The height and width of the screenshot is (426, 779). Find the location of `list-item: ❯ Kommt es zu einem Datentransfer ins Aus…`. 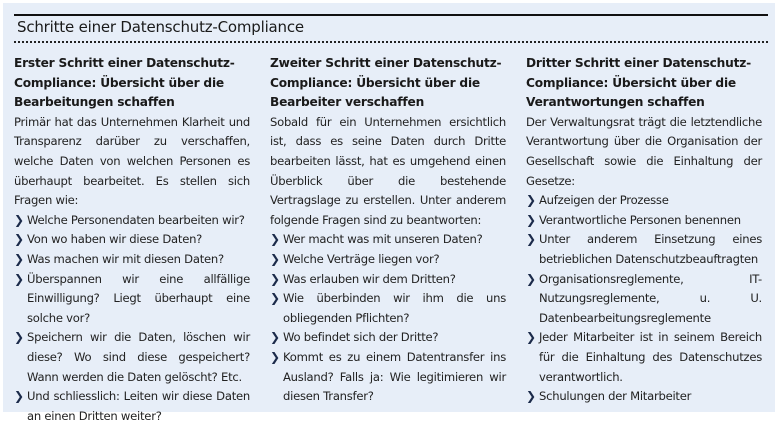

list-item: ❯ Kommt es zu einem Datentransfer ins Aus… is located at coordinates (388, 377).